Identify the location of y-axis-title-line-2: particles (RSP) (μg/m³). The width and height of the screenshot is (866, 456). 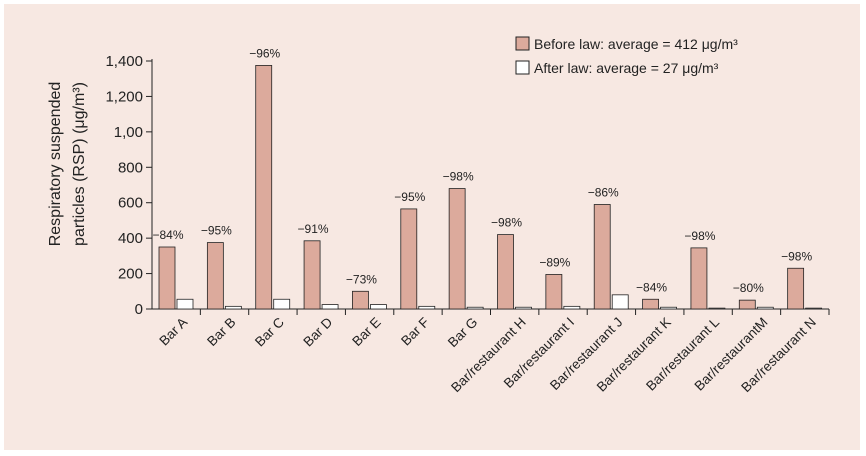
(79, 164).